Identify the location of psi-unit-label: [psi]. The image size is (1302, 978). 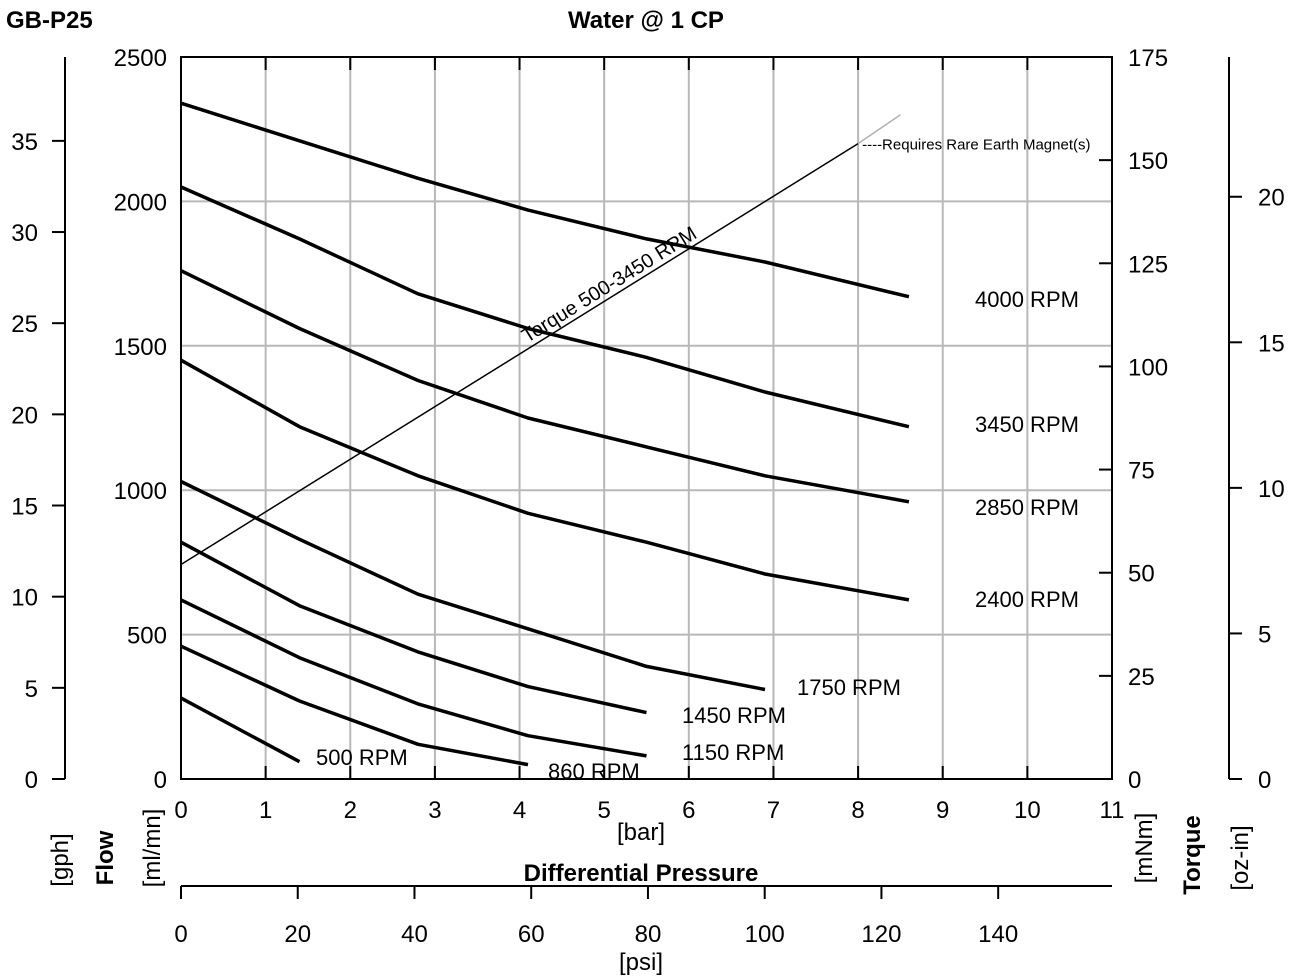
(641, 962).